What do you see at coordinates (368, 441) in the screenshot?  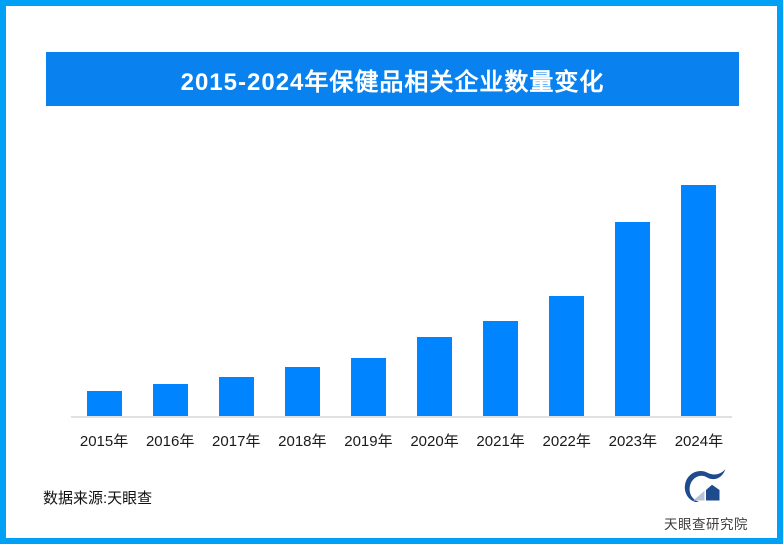 I see `x-axis-label: 2019年` at bounding box center [368, 441].